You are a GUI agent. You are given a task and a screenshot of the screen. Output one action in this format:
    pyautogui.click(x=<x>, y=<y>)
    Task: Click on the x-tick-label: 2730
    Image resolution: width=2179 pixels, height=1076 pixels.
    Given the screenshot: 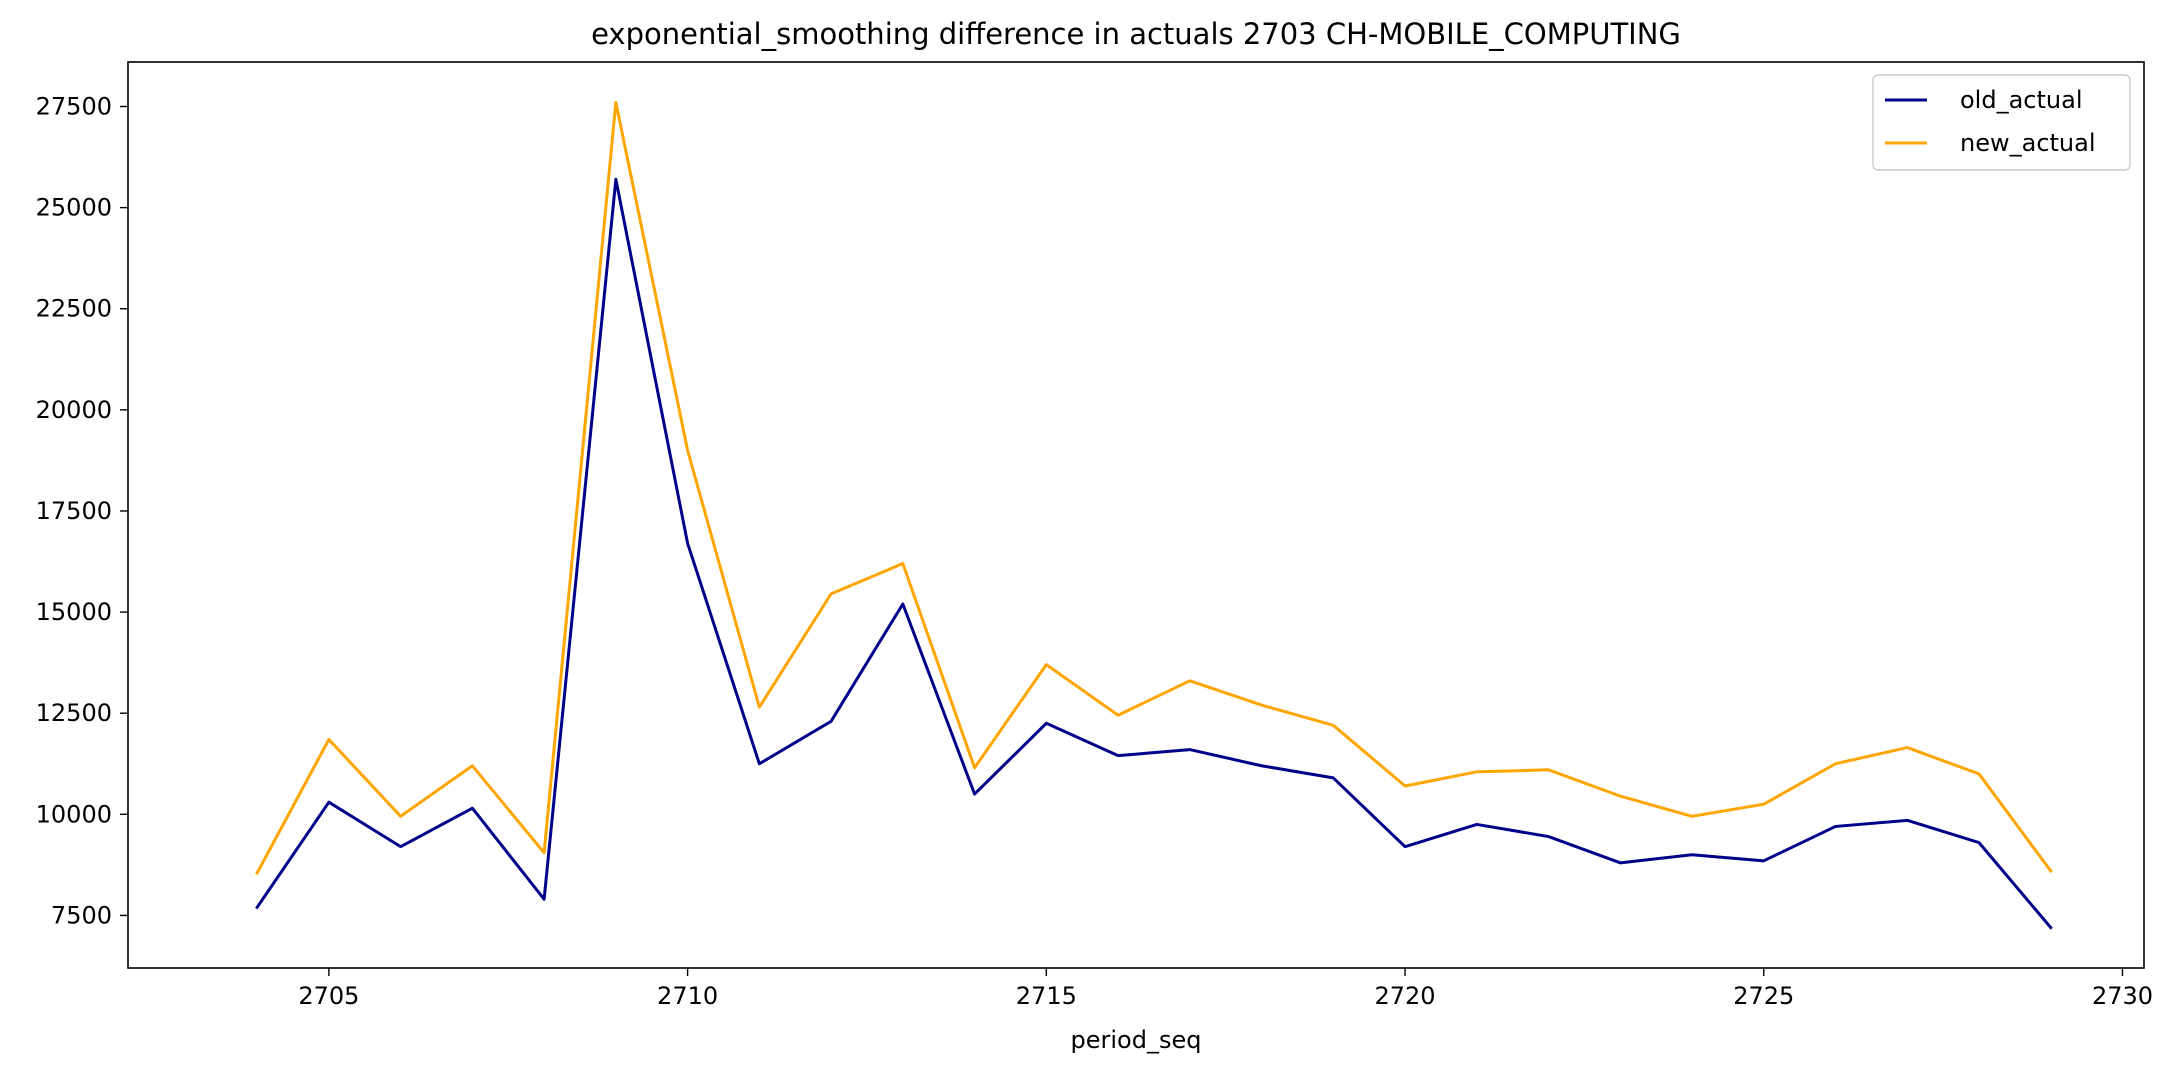 What is the action you would take?
    pyautogui.click(x=2122, y=996)
    